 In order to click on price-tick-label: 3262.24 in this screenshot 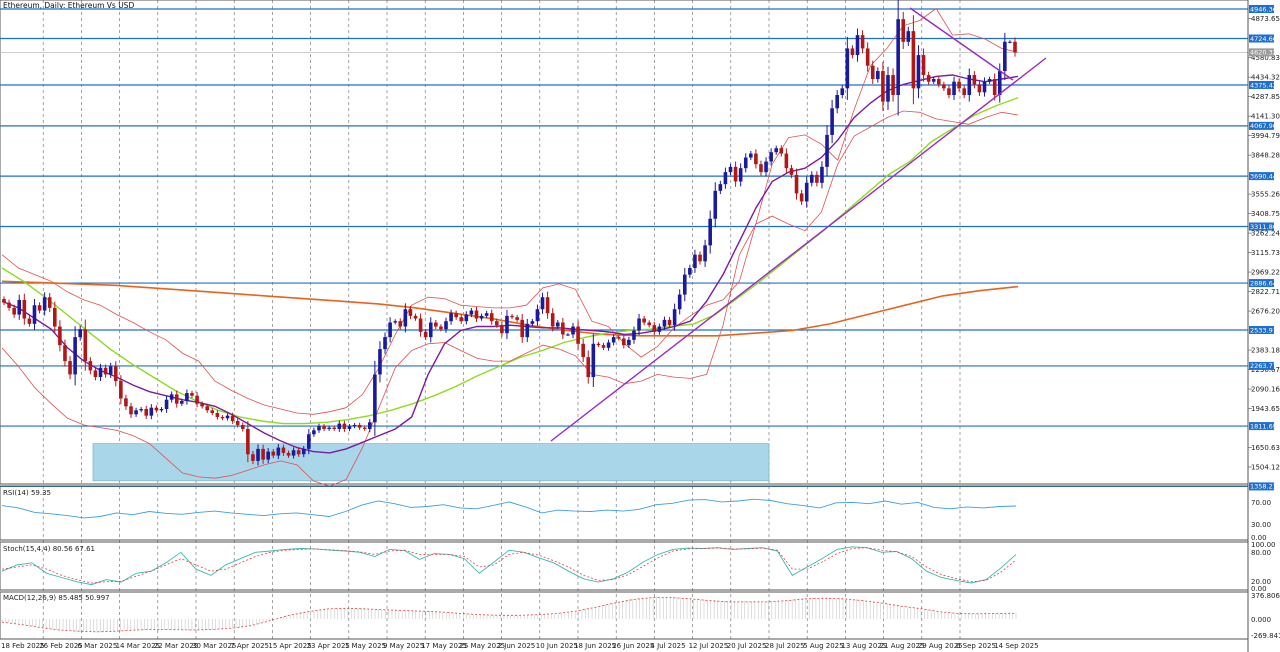, I will do `click(1265, 234)`.